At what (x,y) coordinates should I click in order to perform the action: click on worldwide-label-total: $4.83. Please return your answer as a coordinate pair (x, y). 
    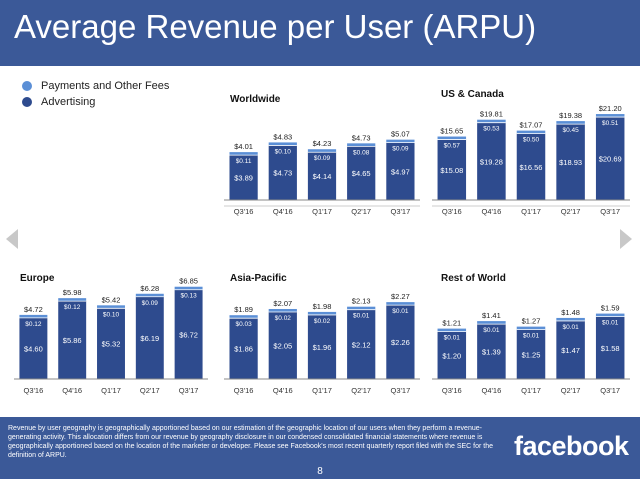
    Looking at the image, I should click on (282, 136).